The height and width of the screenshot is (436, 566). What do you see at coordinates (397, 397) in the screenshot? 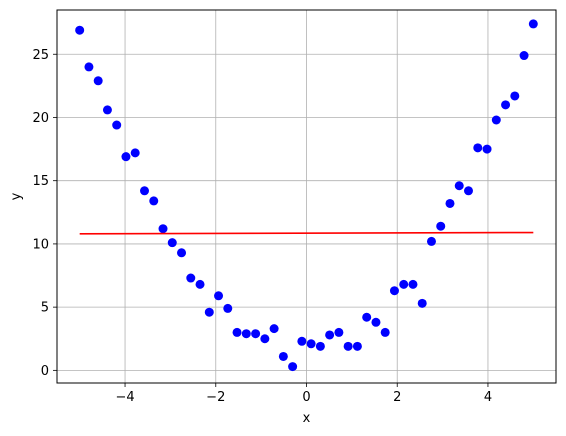
I see `x-tick-label: 2` at bounding box center [397, 397].